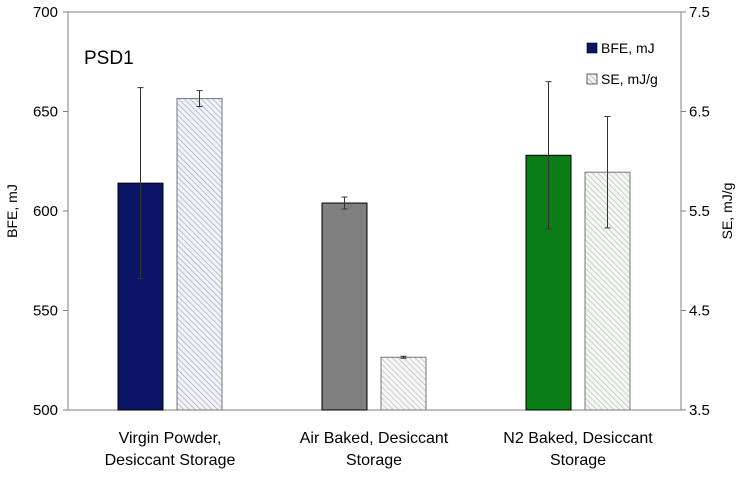  What do you see at coordinates (622, 63) in the screenshot?
I see `legend: BFE, mJ SE, mJ/g` at bounding box center [622, 63].